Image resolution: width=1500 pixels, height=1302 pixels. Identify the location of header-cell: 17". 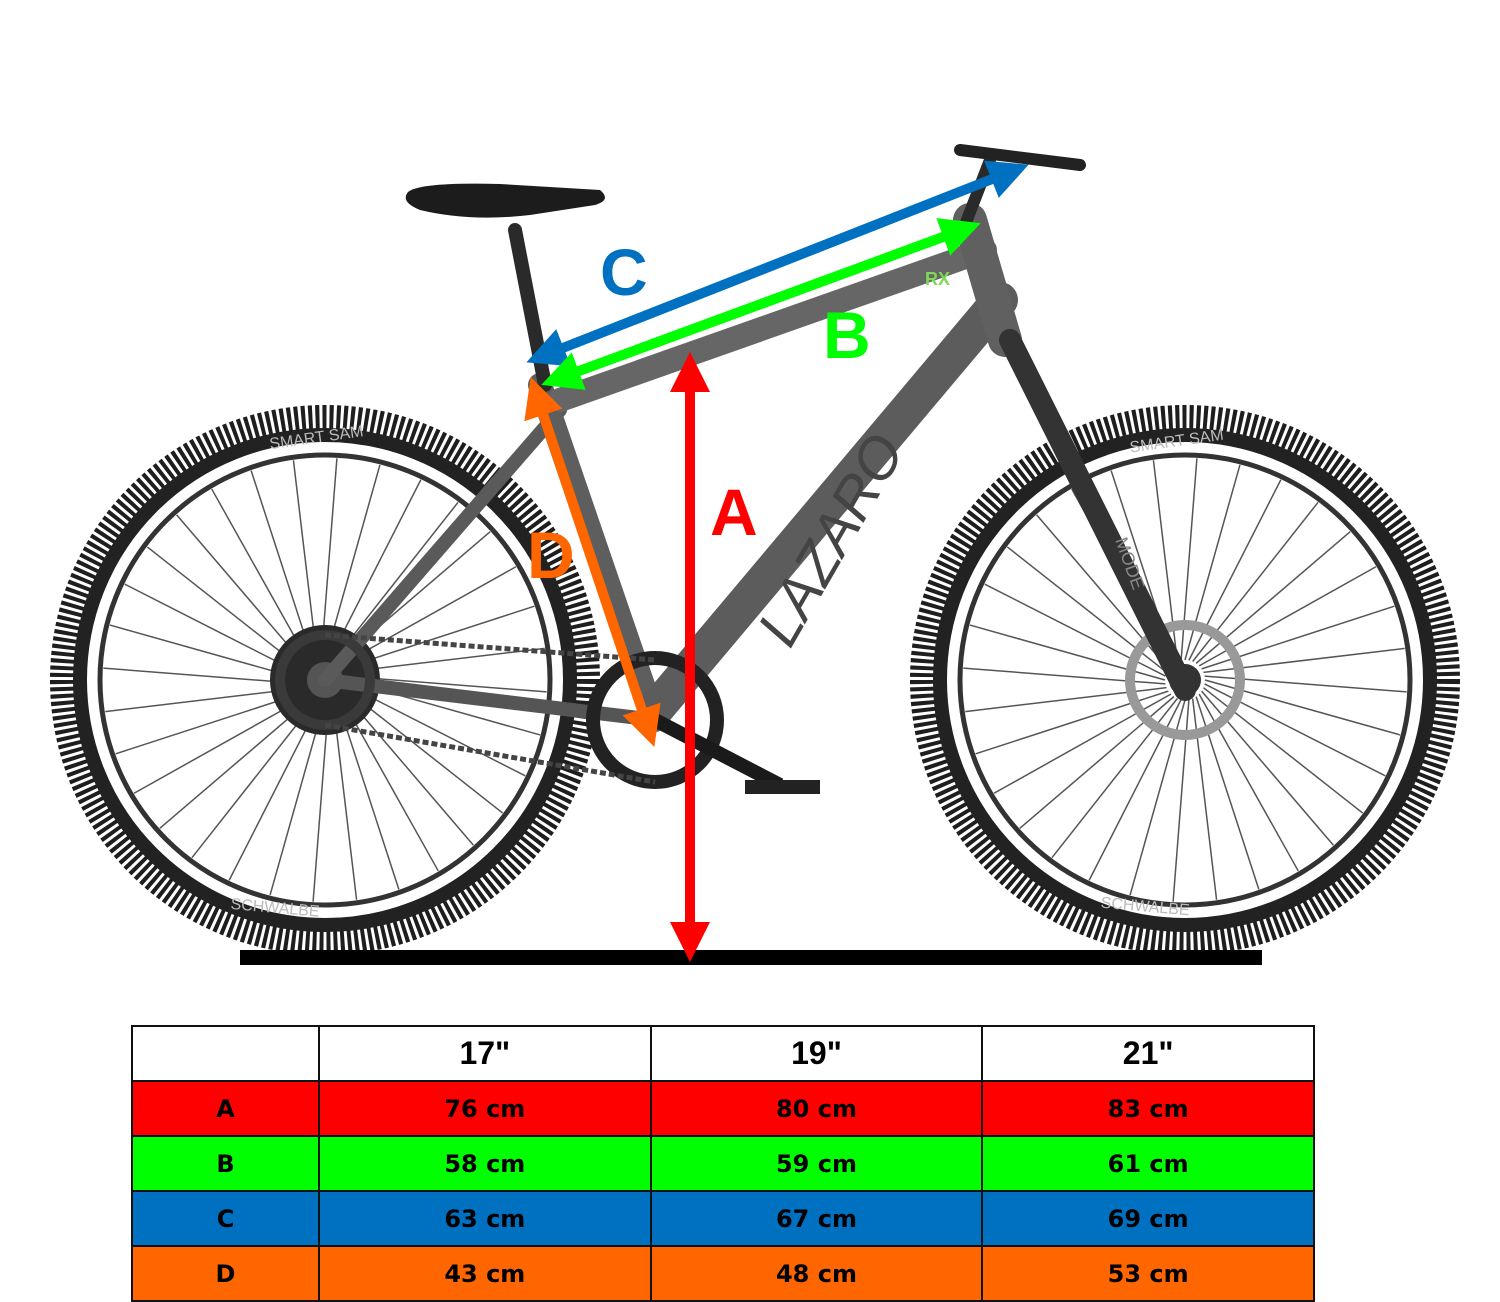
(485, 1053).